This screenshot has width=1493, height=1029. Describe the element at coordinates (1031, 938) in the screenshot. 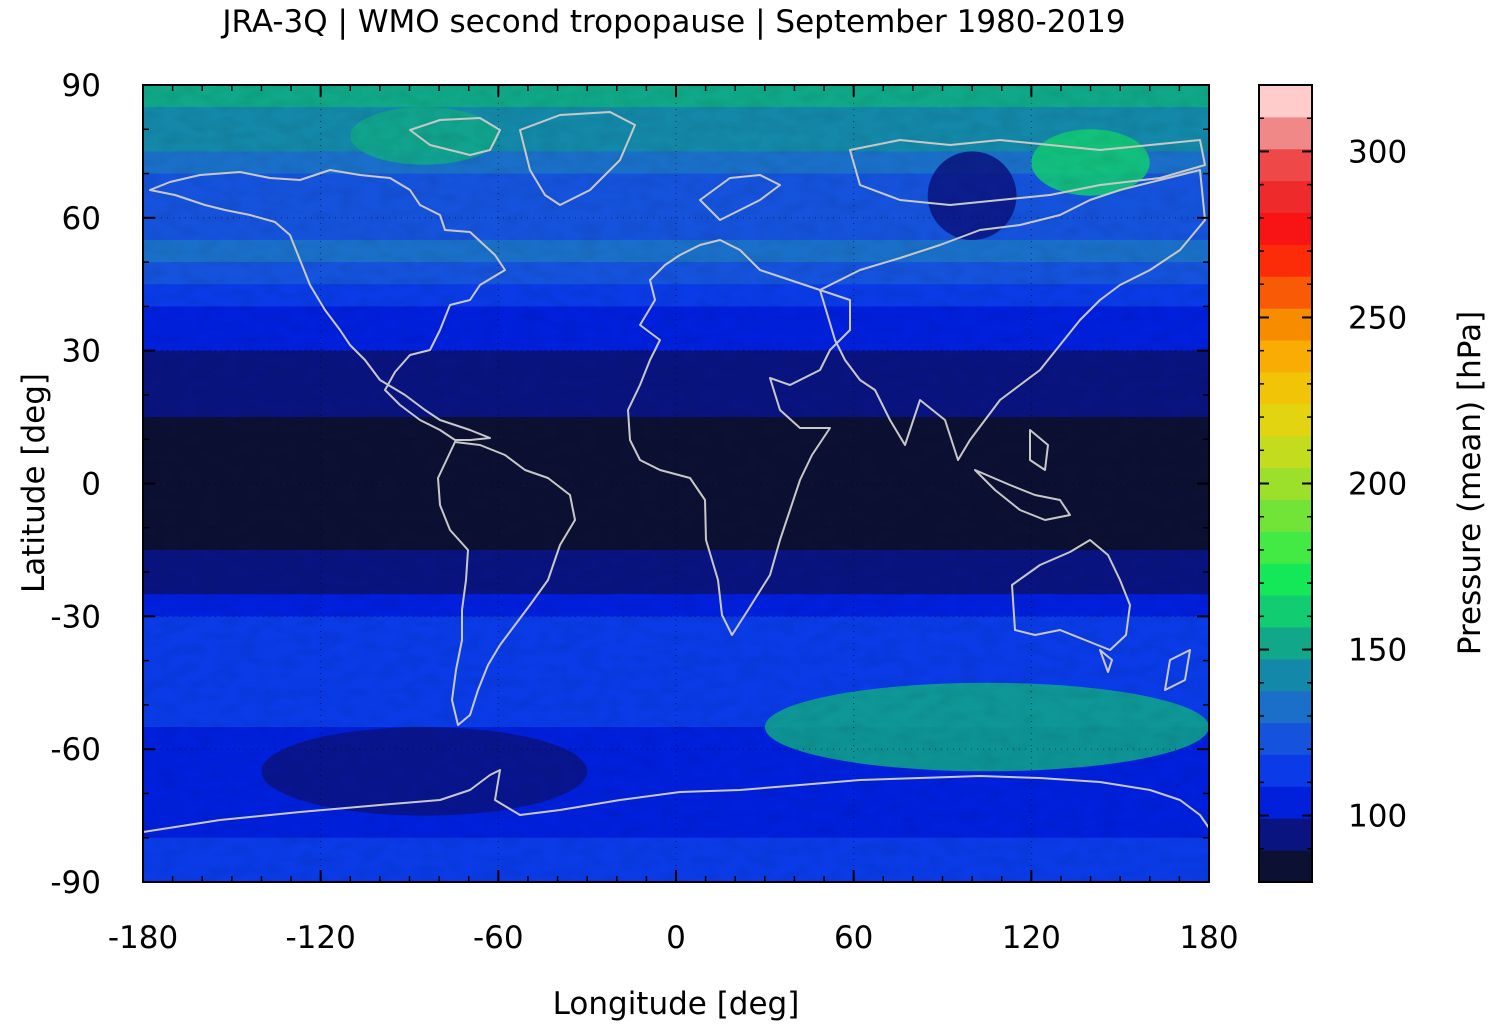

I see `x-tick-label: 120` at that location.